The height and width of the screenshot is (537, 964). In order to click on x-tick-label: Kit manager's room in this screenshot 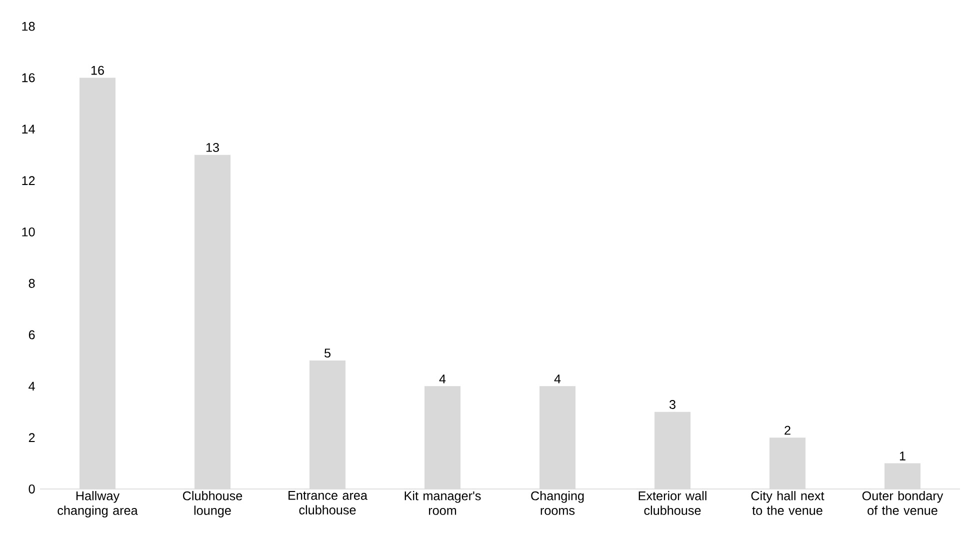, I will do `click(442, 503)`.